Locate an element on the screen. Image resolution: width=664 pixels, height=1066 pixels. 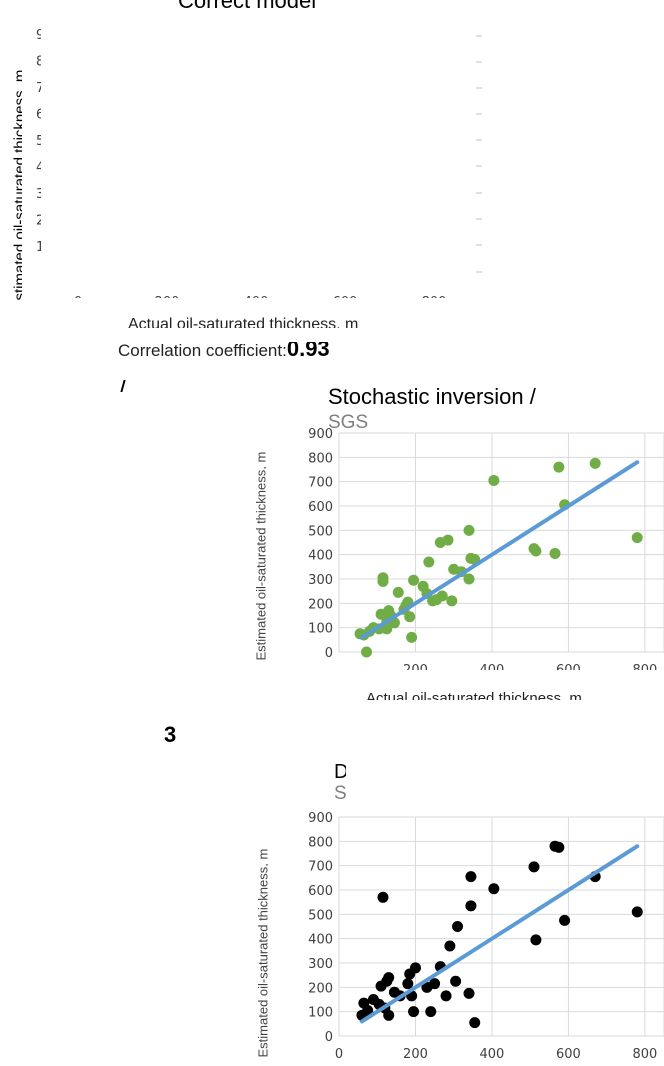
chart-2-plot: 0 100 200 300 400 500 600 700 800 900 200 400 600 800 is located at coordinates (486, 548).